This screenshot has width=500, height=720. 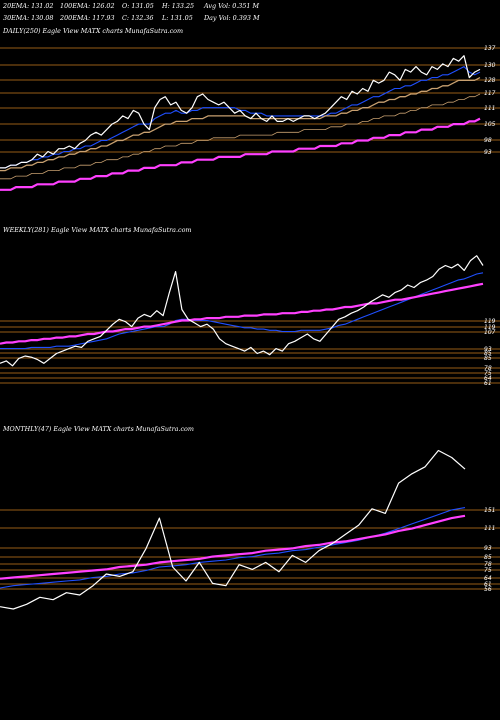 I want to click on stat-close: C: 132.36, so click(x=138, y=18).